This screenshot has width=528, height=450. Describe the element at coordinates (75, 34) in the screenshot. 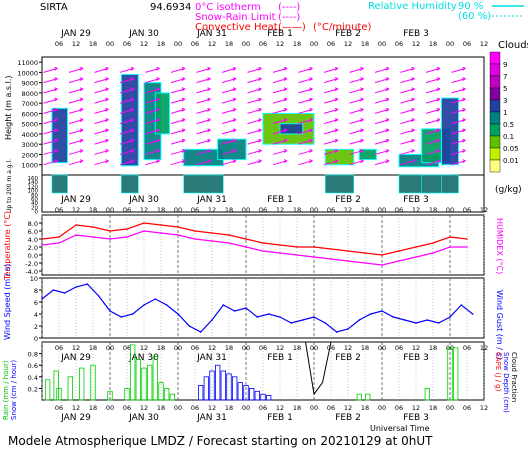

I see `day-label: JAN 29` at that location.